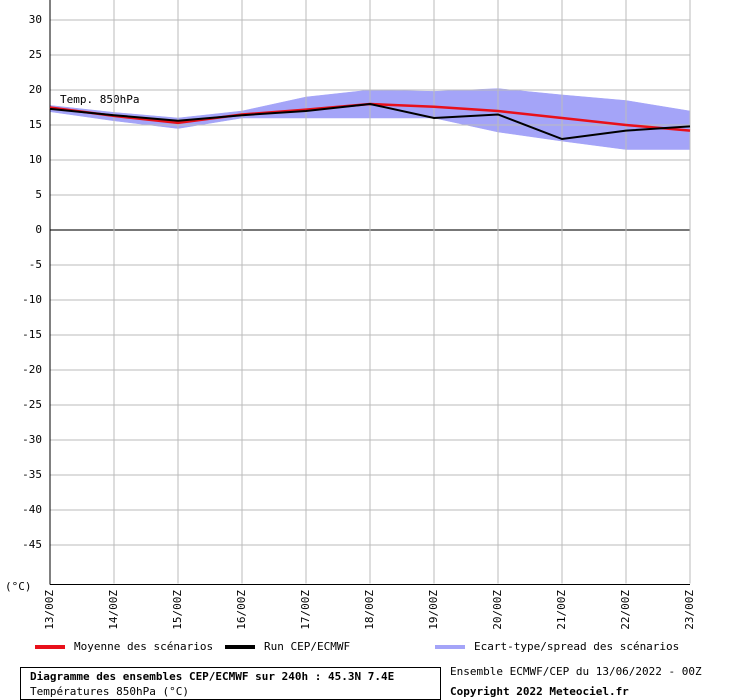 This screenshot has height=700, width=740. Describe the element at coordinates (433, 610) in the screenshot. I see `x-tick-label: 19/00Z` at that location.